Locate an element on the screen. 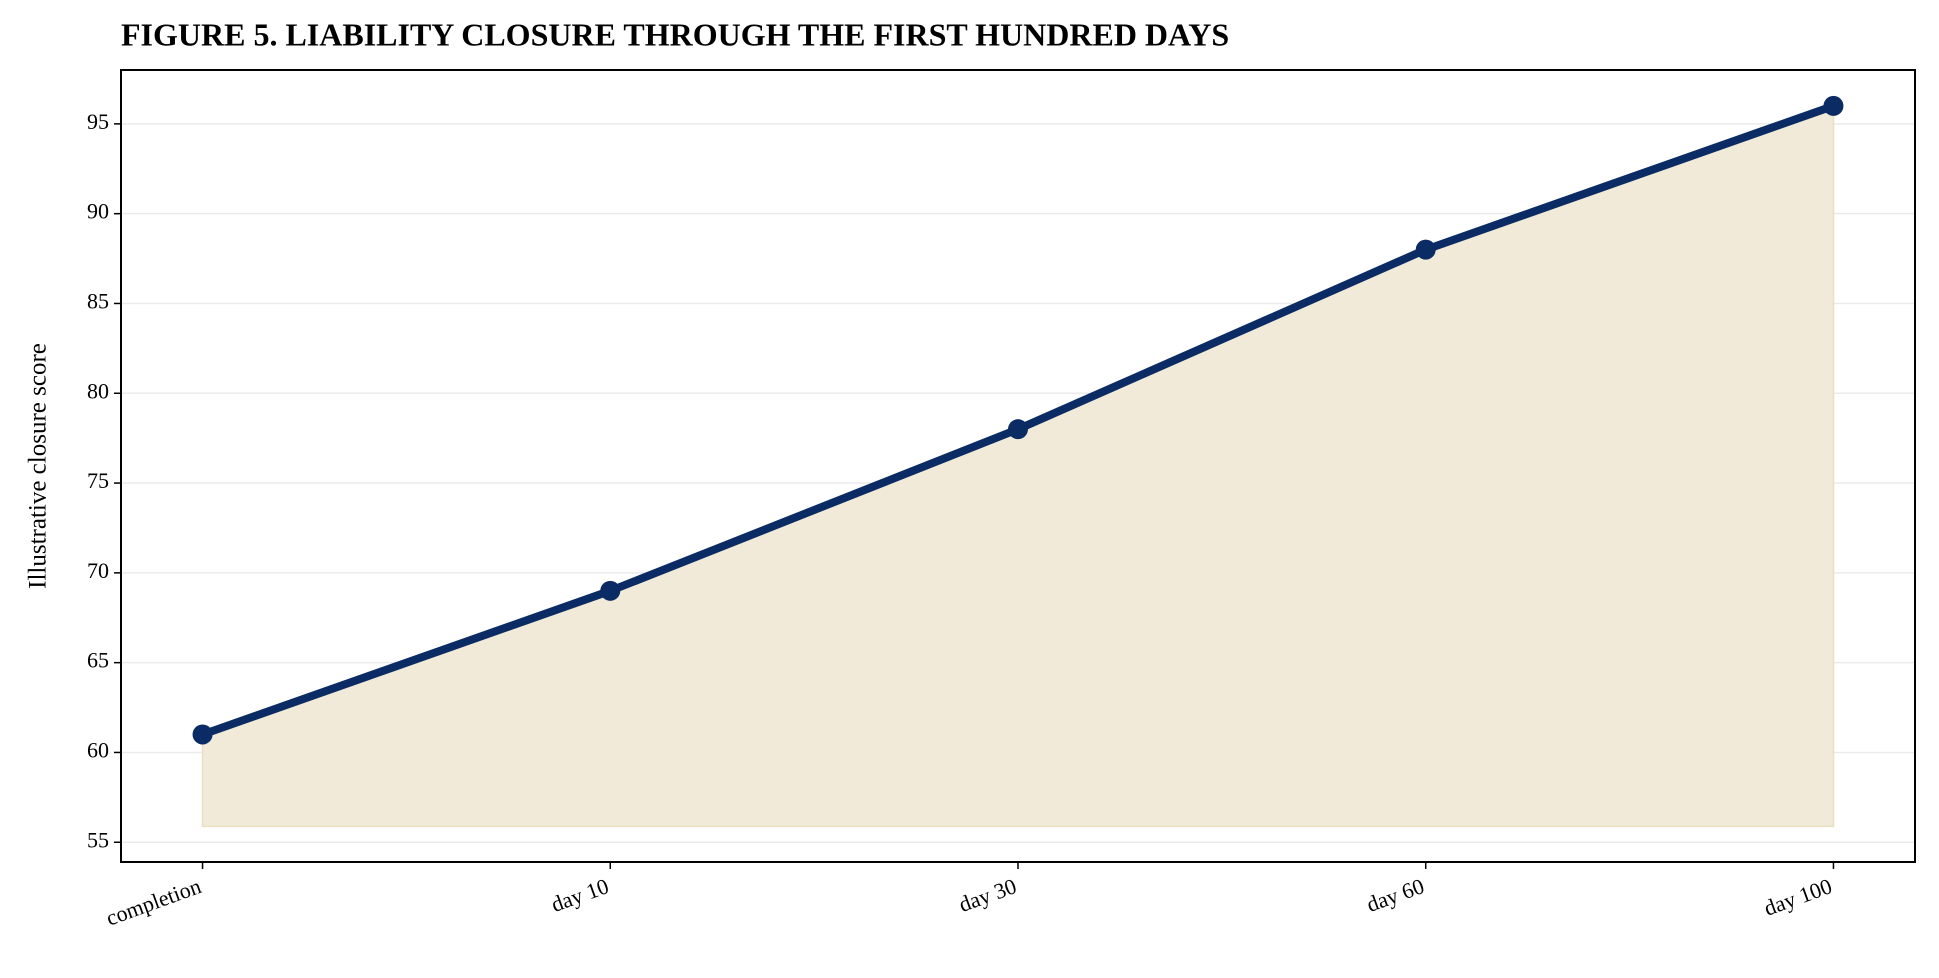 This screenshot has width=1939, height=978. x-tick-label: completion is located at coordinates (154, 901).